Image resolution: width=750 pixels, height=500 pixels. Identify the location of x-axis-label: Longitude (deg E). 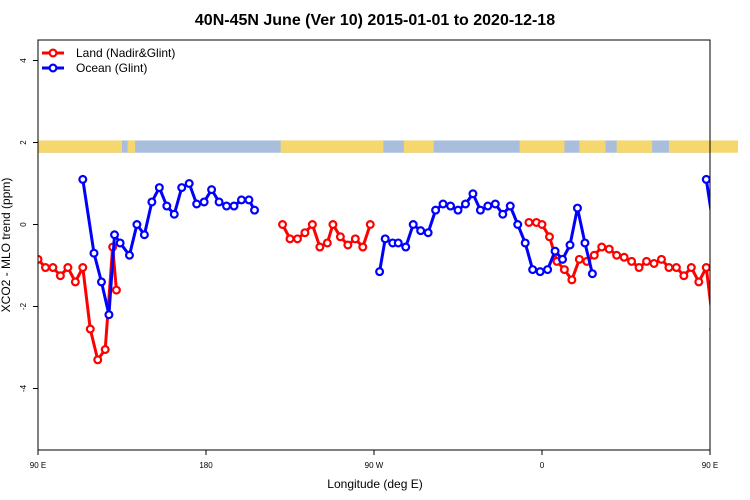
(374, 484).